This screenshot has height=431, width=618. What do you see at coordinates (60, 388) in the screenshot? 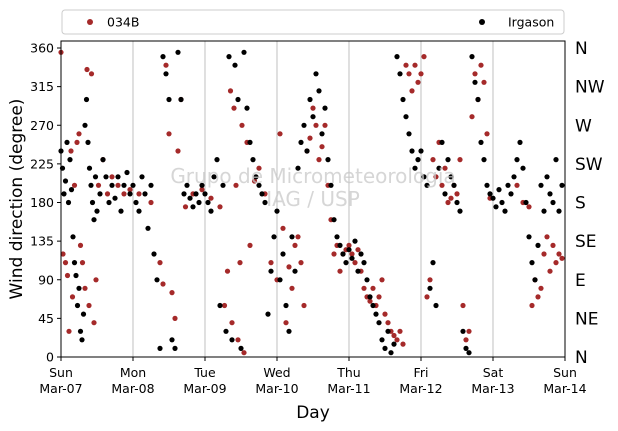
I see `x-tick-label-date: Mar-07` at bounding box center [60, 388].